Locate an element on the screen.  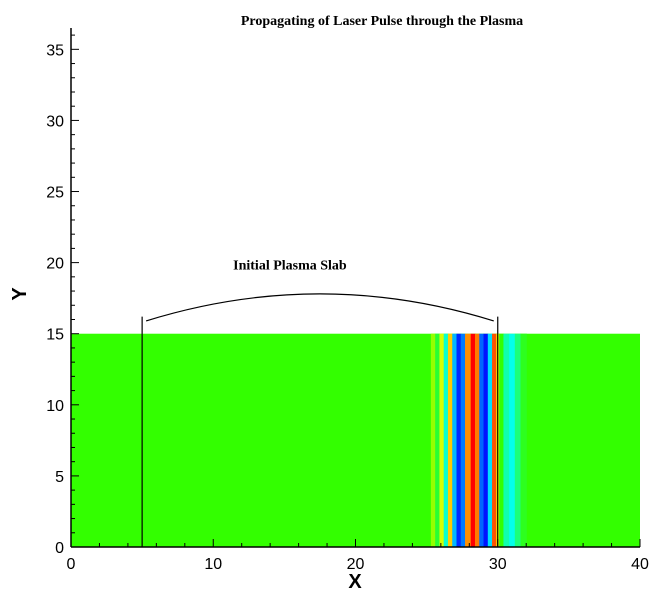
x-axis-label: X is located at coordinates (355, 581).